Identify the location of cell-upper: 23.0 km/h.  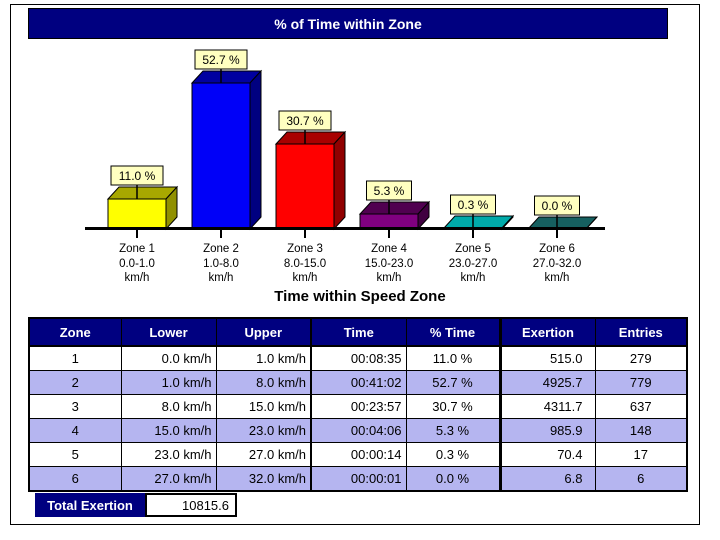
(263, 430).